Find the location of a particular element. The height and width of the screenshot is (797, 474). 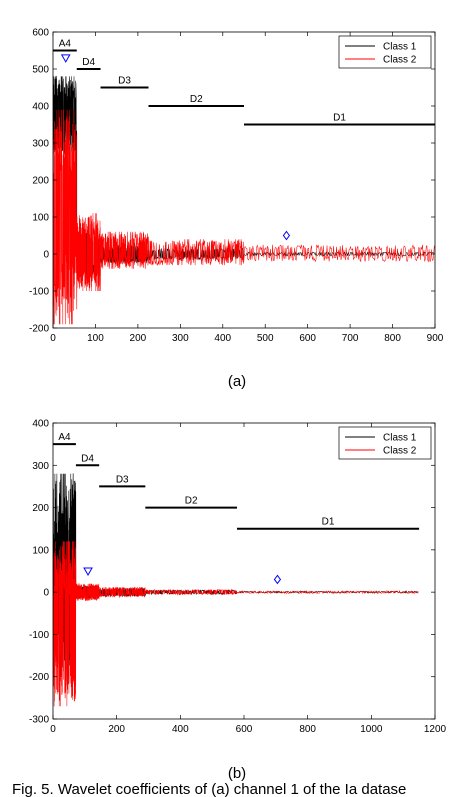

y-tick-label: 600 is located at coordinates (40, 33).